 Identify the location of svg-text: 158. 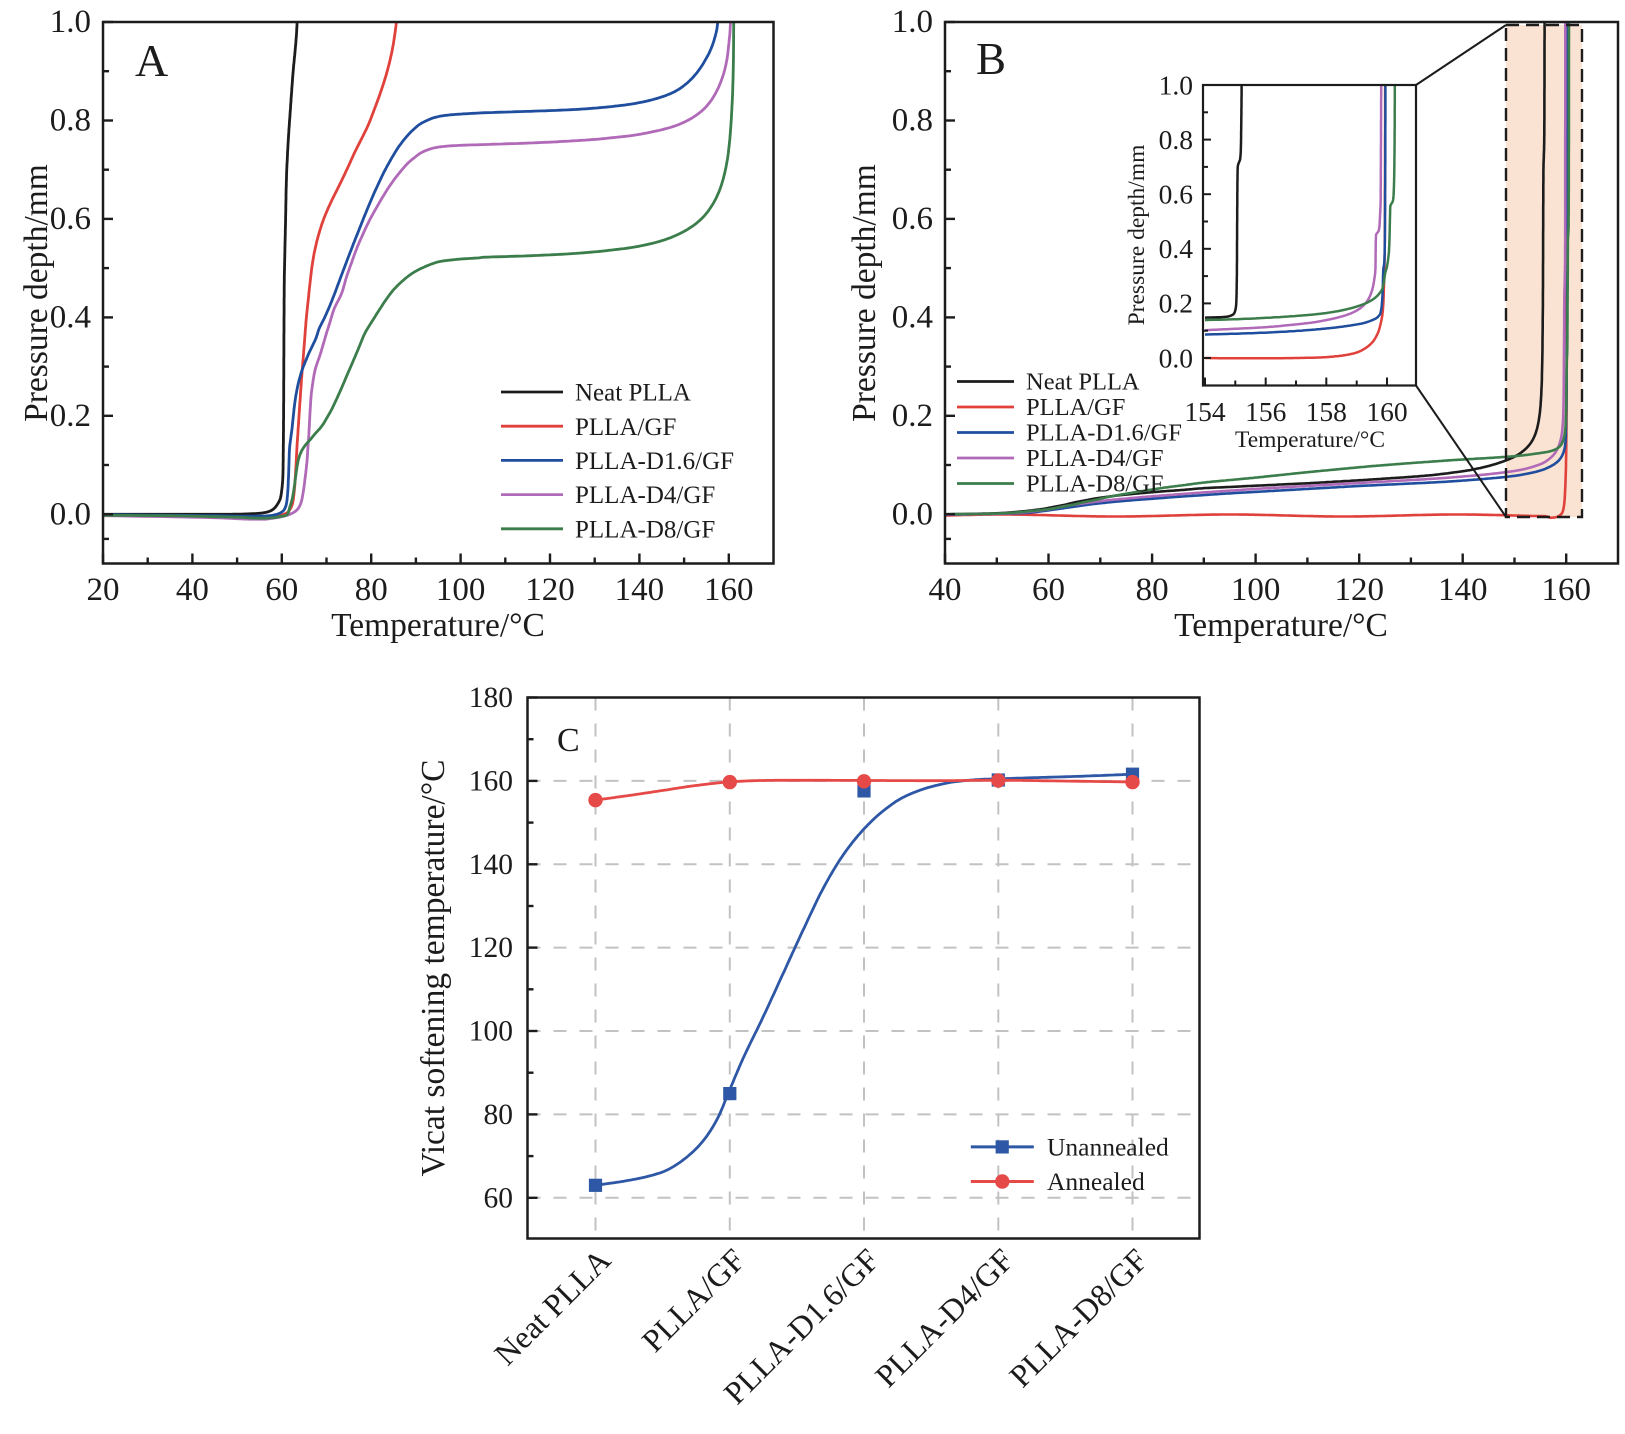
(1326, 411).